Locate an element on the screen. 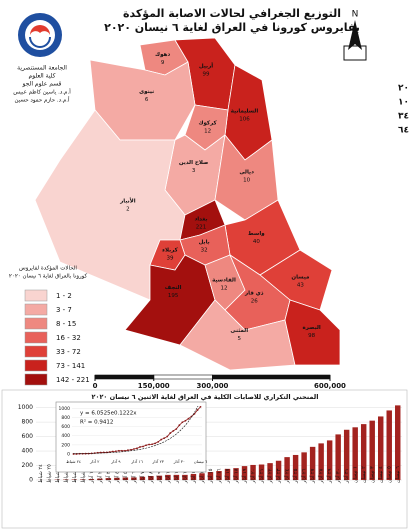 This screenshot has width=409, height=530. governorate-count: 221 is located at coordinates (201, 228).